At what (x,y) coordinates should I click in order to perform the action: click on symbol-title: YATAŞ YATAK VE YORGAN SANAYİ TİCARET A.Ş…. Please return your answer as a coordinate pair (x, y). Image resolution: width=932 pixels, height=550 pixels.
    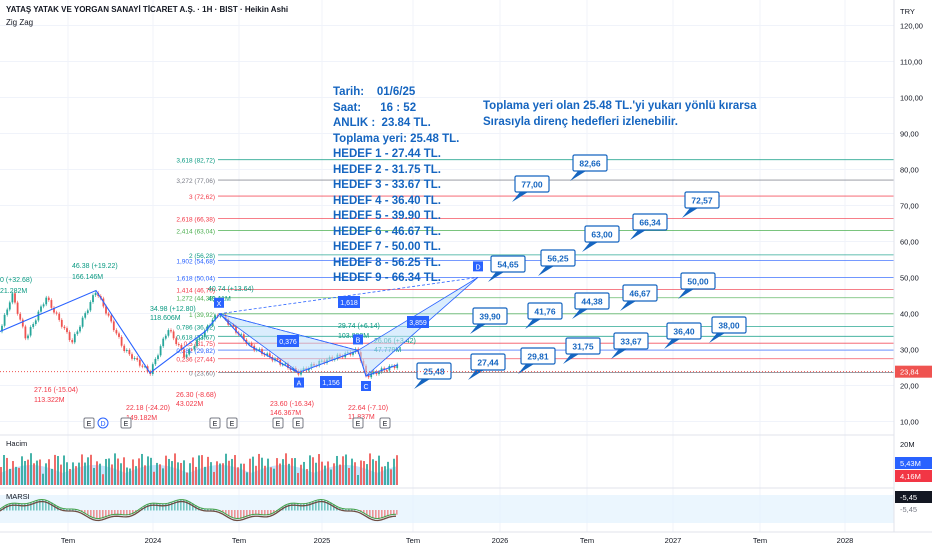
    Looking at the image, I should click on (147, 9).